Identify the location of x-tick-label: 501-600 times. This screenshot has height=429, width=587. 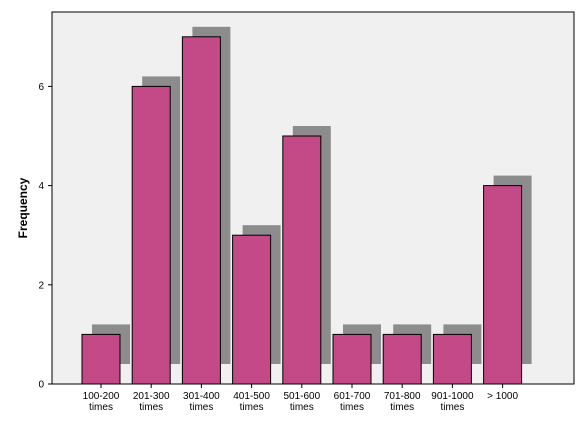
(301, 402).